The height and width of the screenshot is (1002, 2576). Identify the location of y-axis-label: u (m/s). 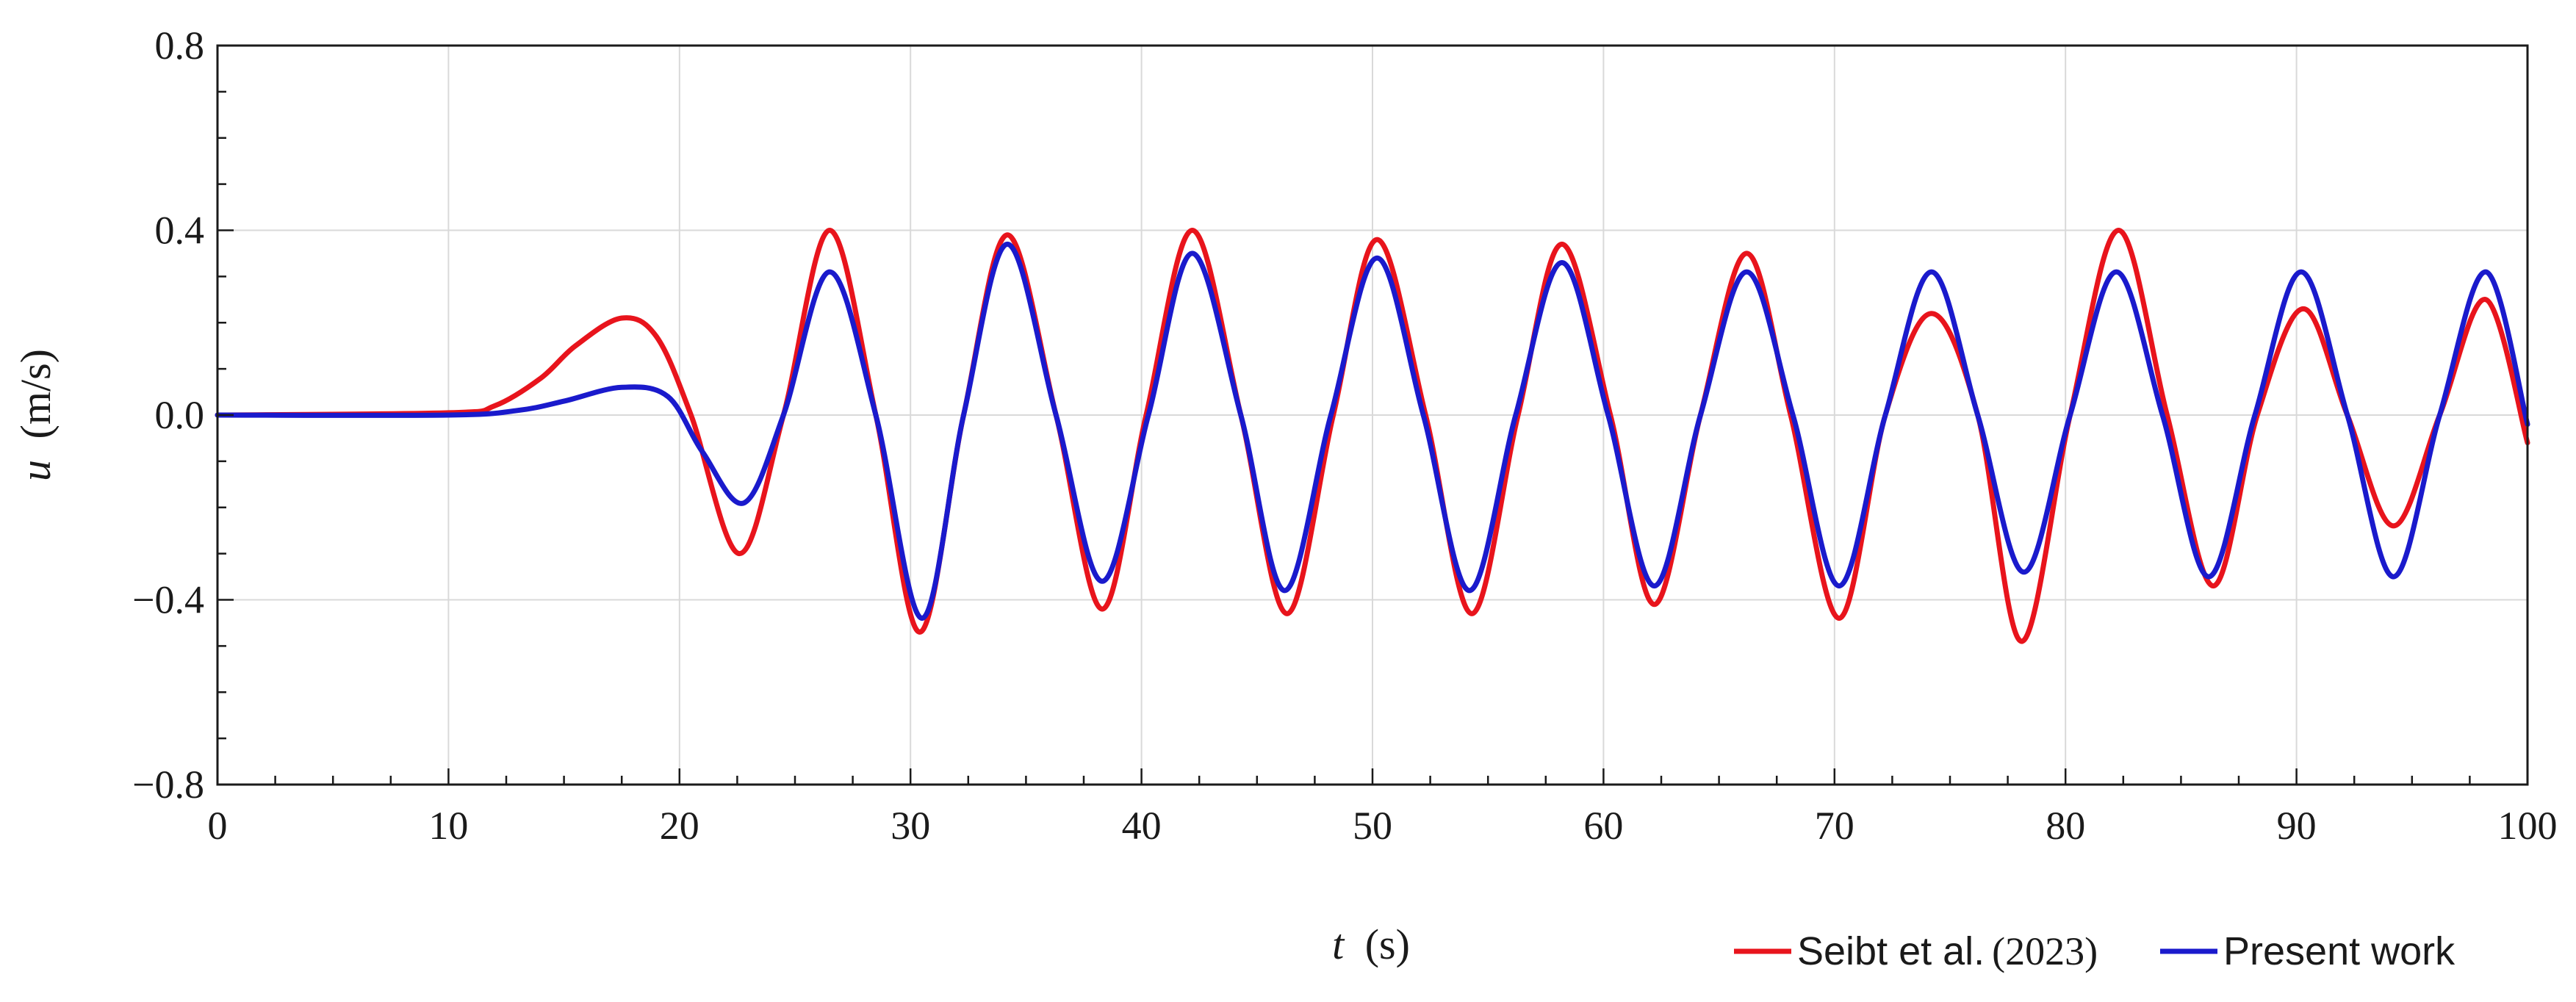
(36, 415).